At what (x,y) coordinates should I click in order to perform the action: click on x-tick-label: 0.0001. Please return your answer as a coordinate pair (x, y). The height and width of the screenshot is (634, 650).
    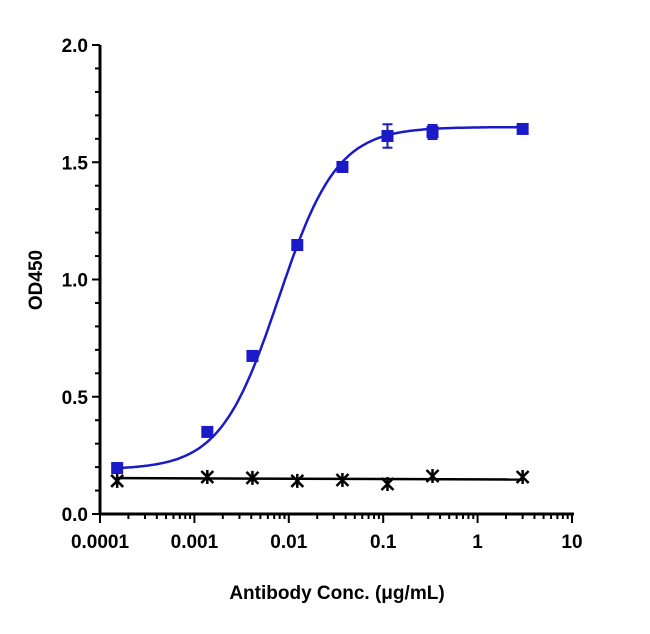
    Looking at the image, I should click on (100, 542).